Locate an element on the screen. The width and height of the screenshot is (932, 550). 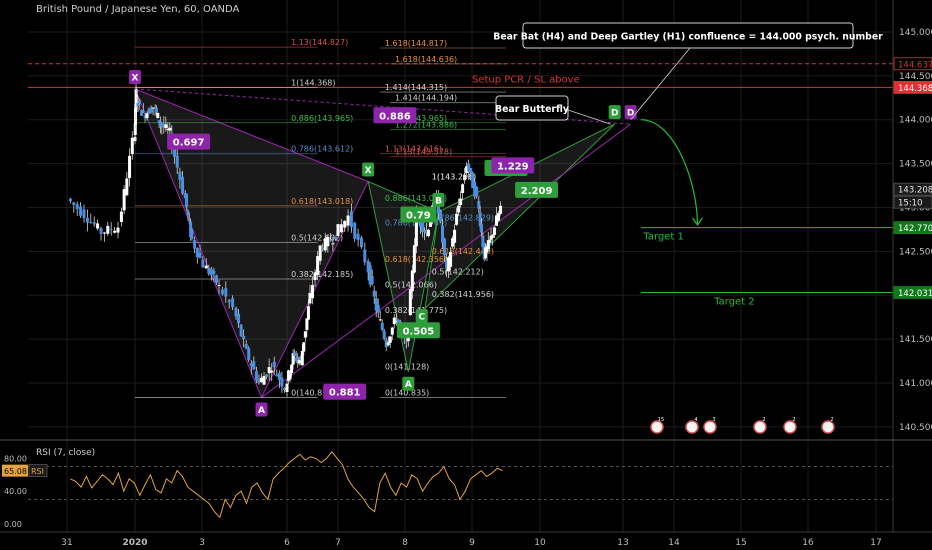
time-tick-label: 7 is located at coordinates (338, 543).